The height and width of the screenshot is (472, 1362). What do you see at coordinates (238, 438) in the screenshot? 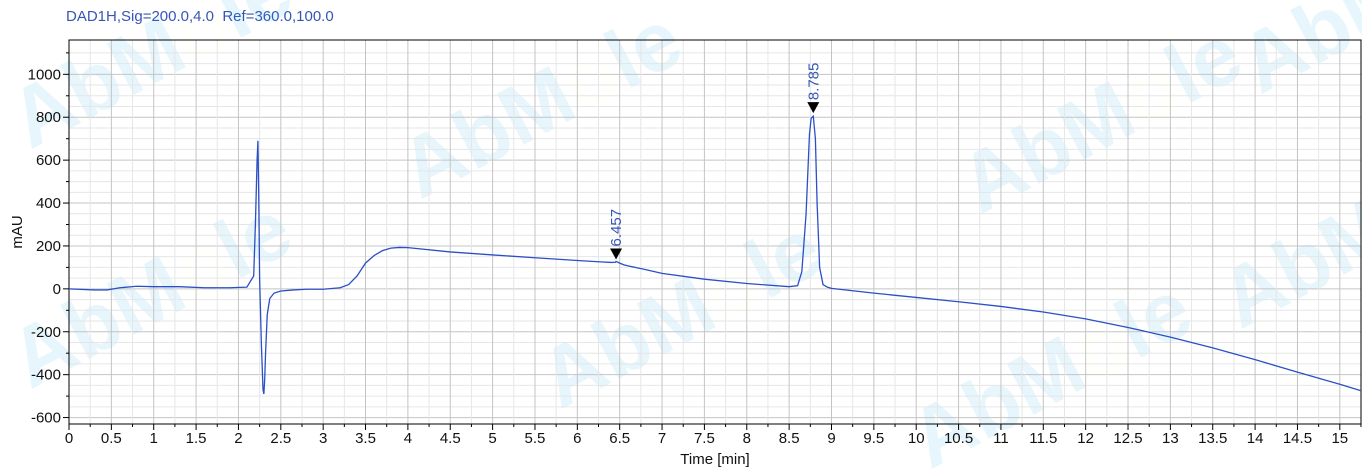
I see `x-tick-label: 2` at bounding box center [238, 438].